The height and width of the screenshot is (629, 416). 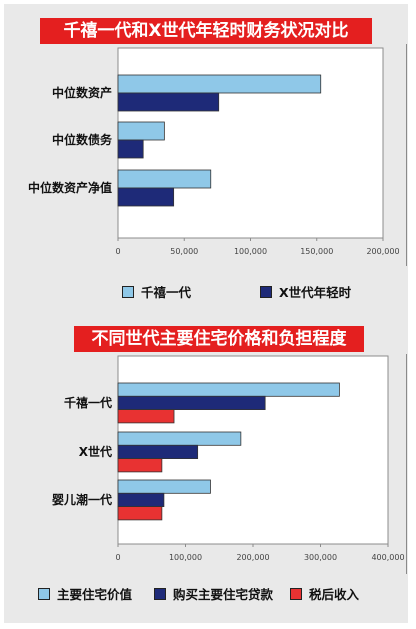 I want to click on chart2-legend-1: 主要住宅价值, so click(x=85, y=593).